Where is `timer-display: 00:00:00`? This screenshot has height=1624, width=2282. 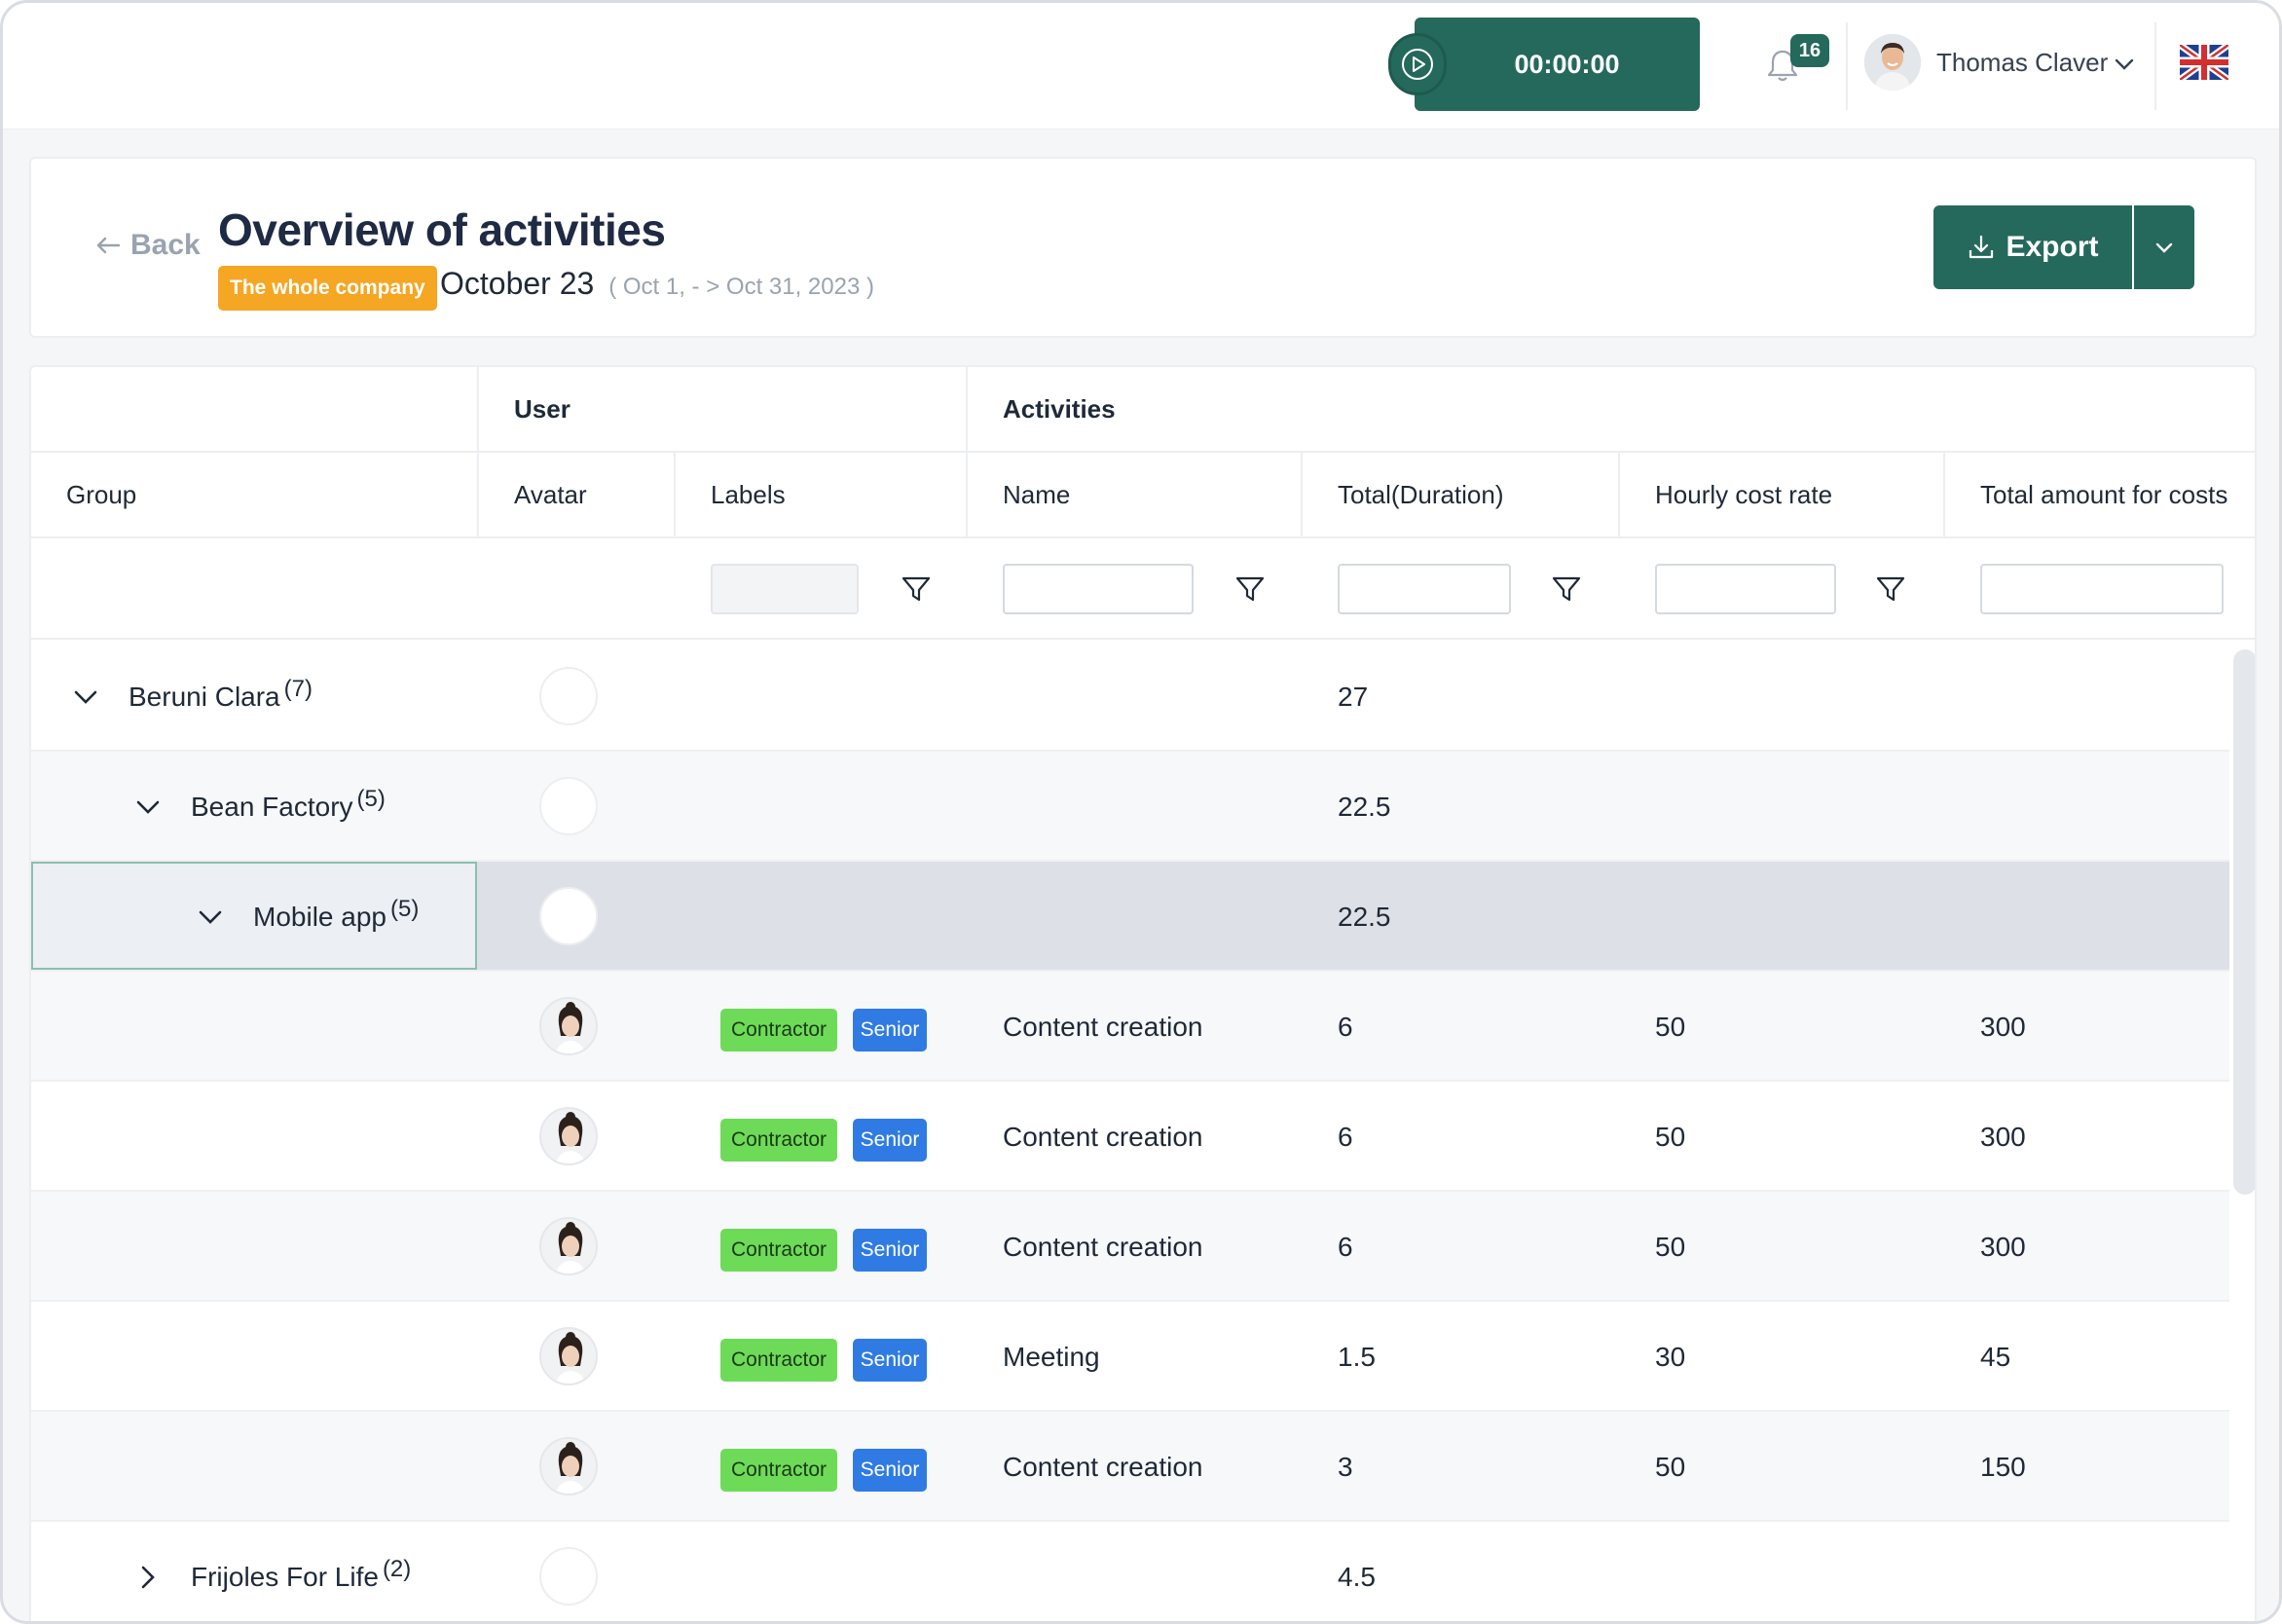 timer-display: 00:00:00 is located at coordinates (1558, 64).